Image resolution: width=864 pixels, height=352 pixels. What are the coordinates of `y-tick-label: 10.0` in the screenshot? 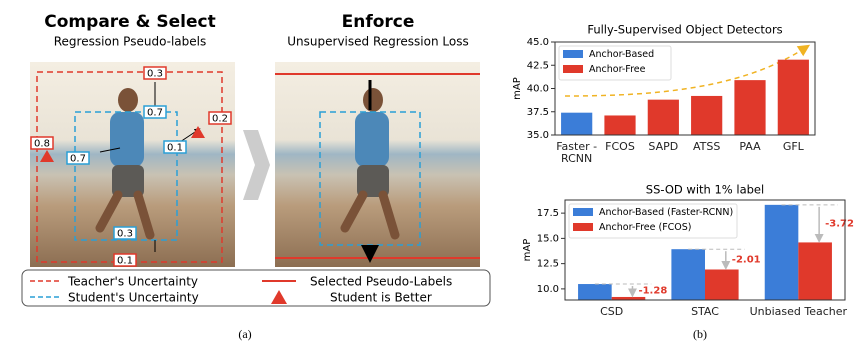 It's located at (548, 289).